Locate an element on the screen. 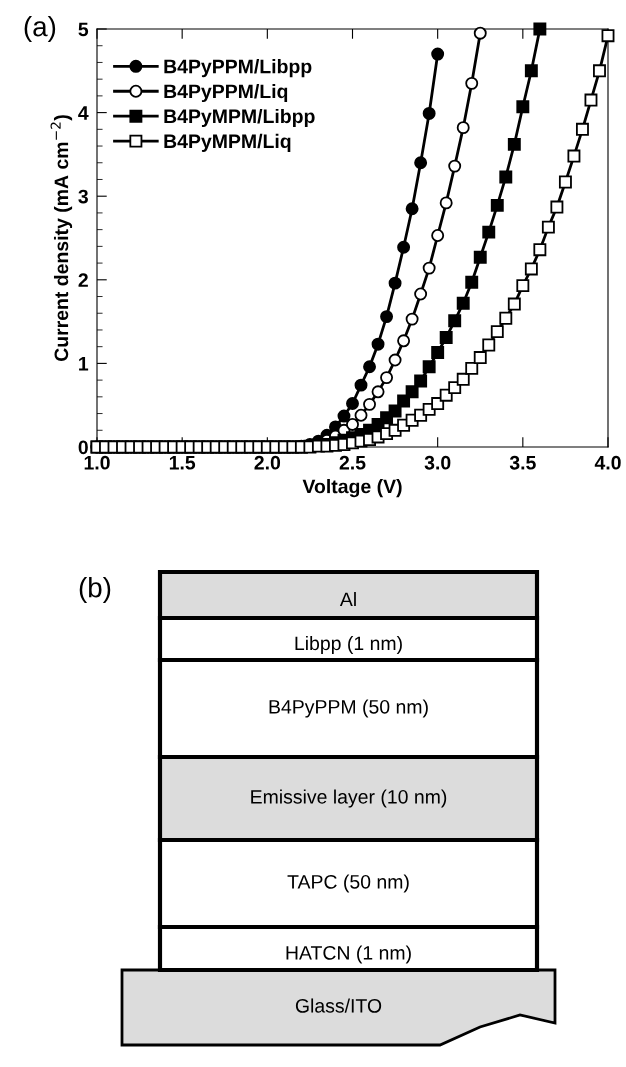 The height and width of the screenshot is (1067, 626). x-tick-label: 1.5 is located at coordinates (182, 463).